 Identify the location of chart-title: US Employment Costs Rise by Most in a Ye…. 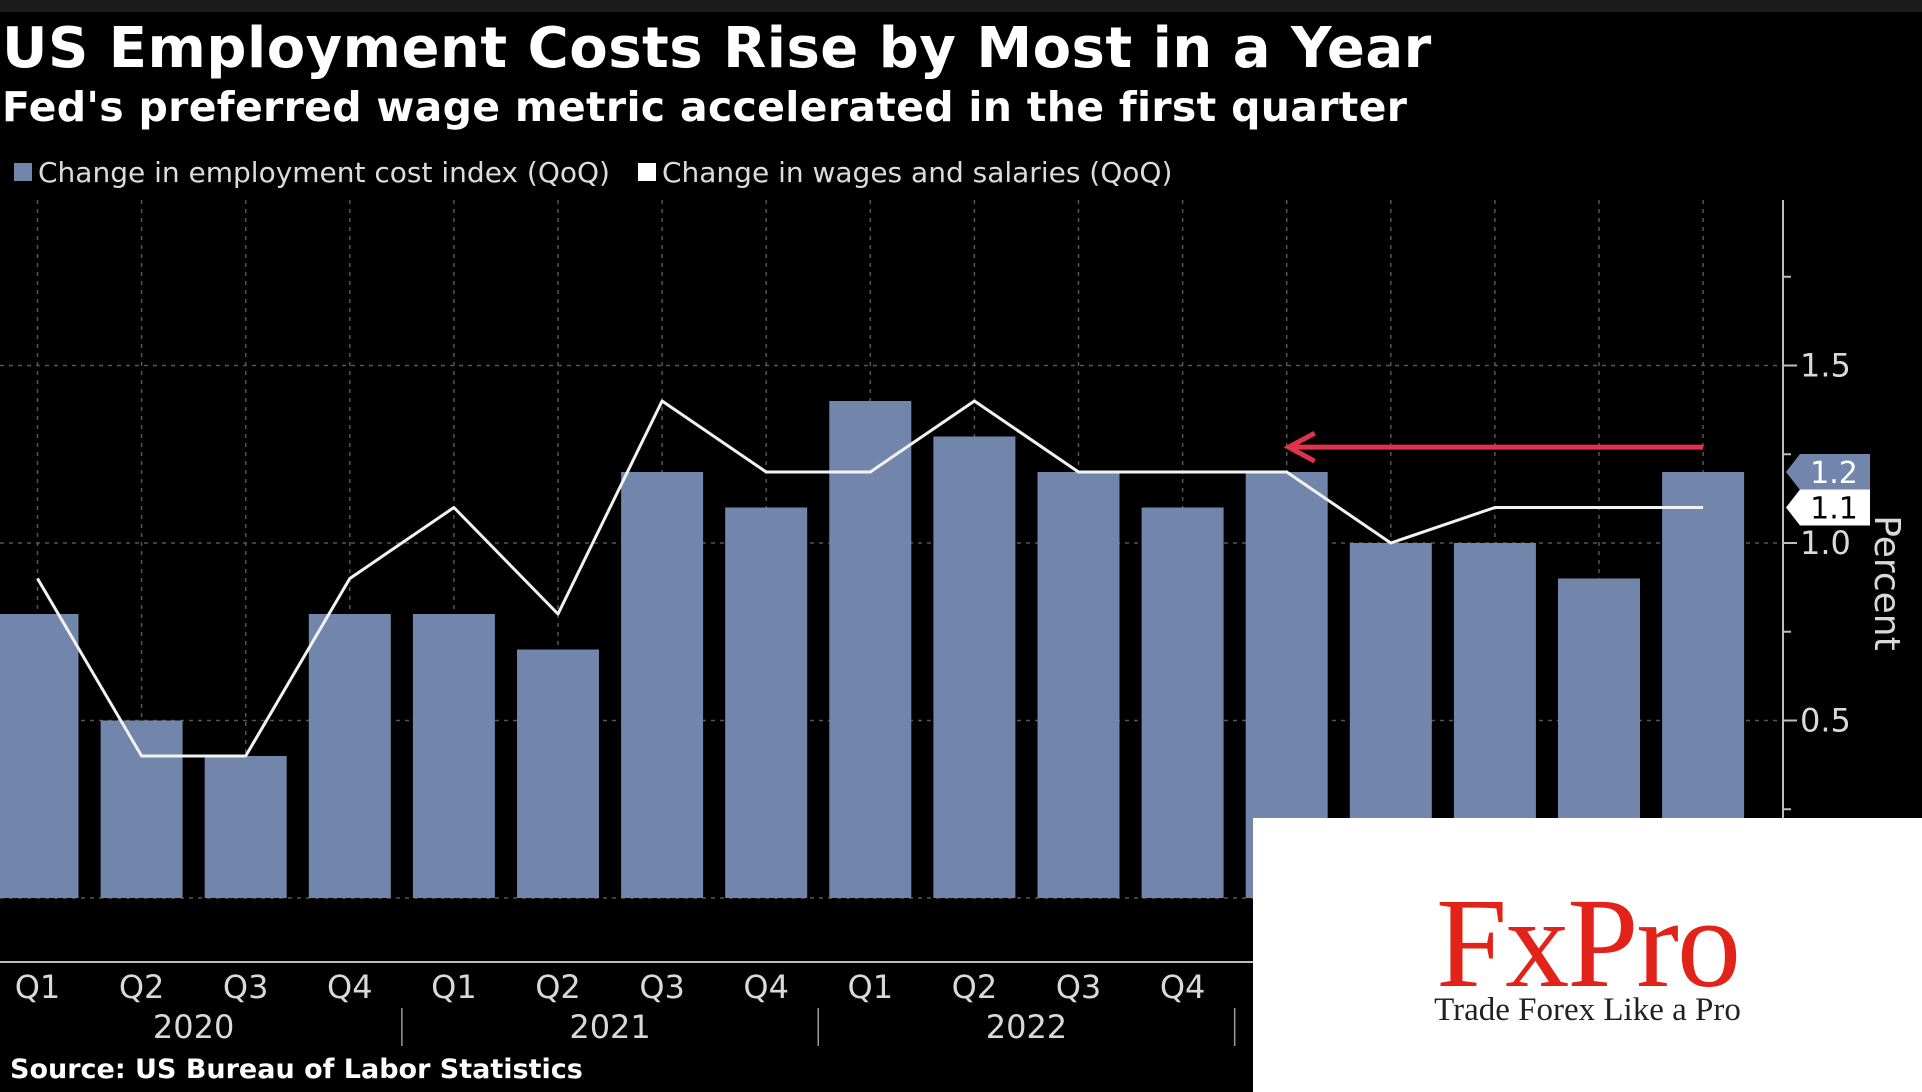
(717, 48).